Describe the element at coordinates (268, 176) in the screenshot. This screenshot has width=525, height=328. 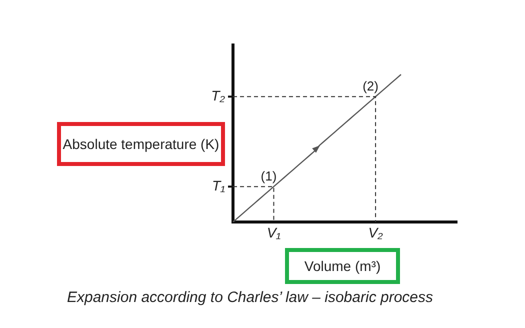
I see `annotation: (1)` at that location.